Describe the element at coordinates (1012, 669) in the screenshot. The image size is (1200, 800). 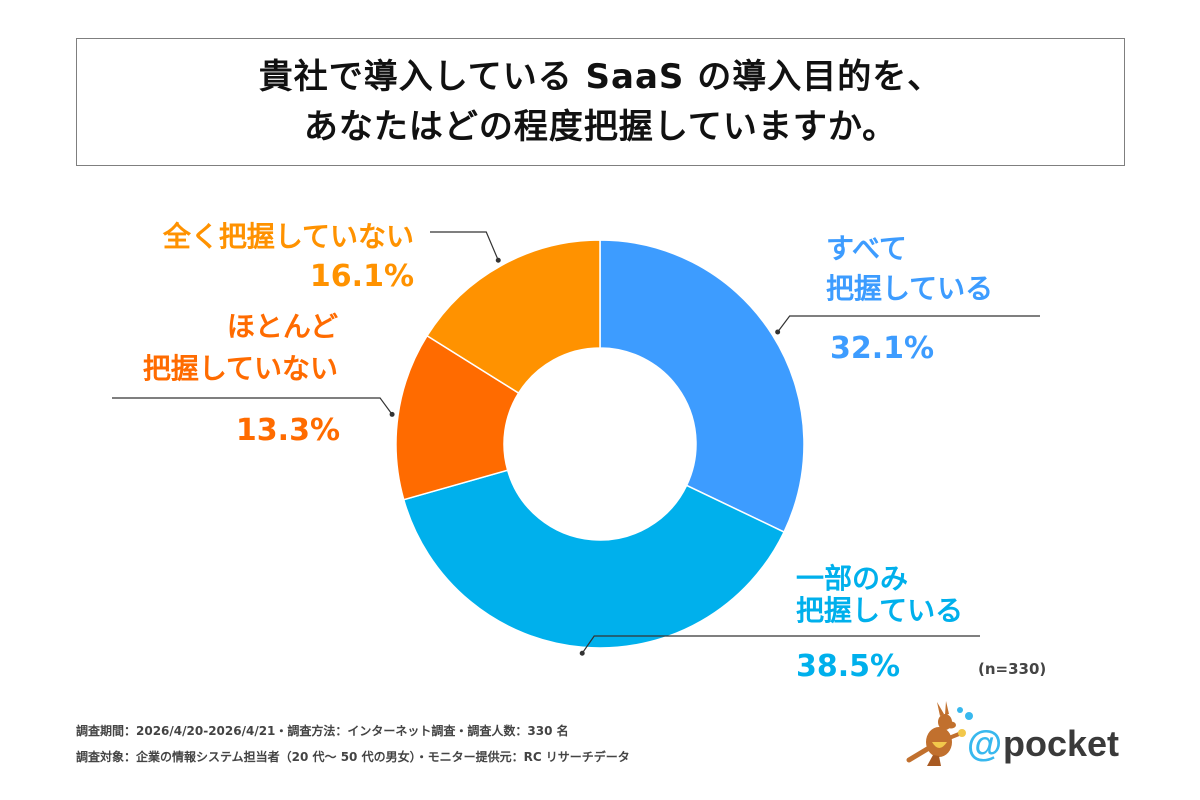
I see `sample-size-label: (n=330)` at that location.